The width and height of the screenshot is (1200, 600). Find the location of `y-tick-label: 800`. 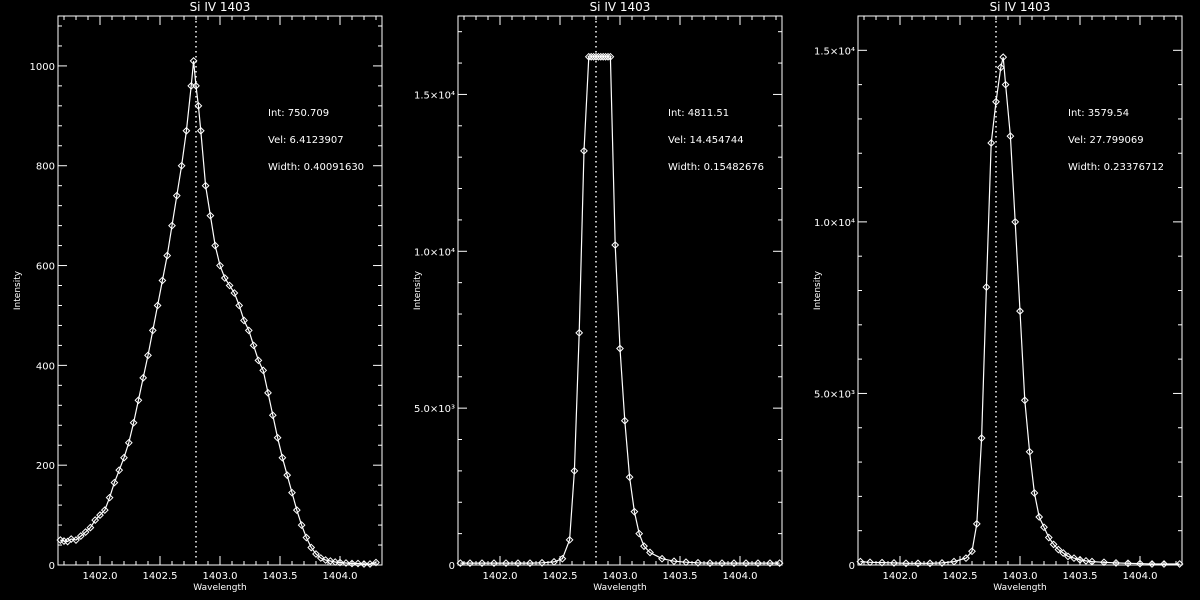

y-tick-label: 800 is located at coordinates (45, 167).